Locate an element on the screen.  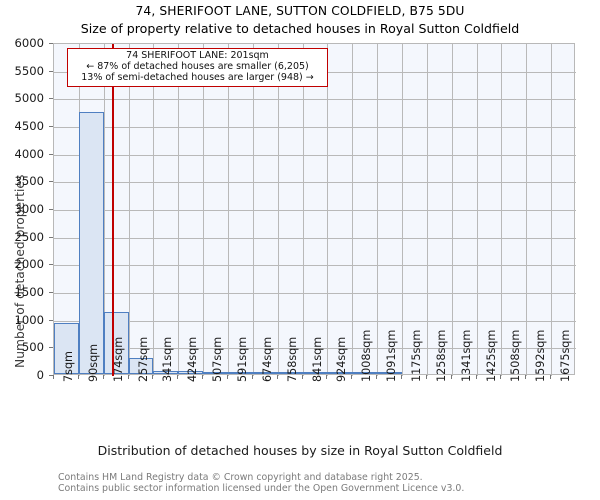
x-axis-tick-label: 257sqm is located at coordinates (143, 359).